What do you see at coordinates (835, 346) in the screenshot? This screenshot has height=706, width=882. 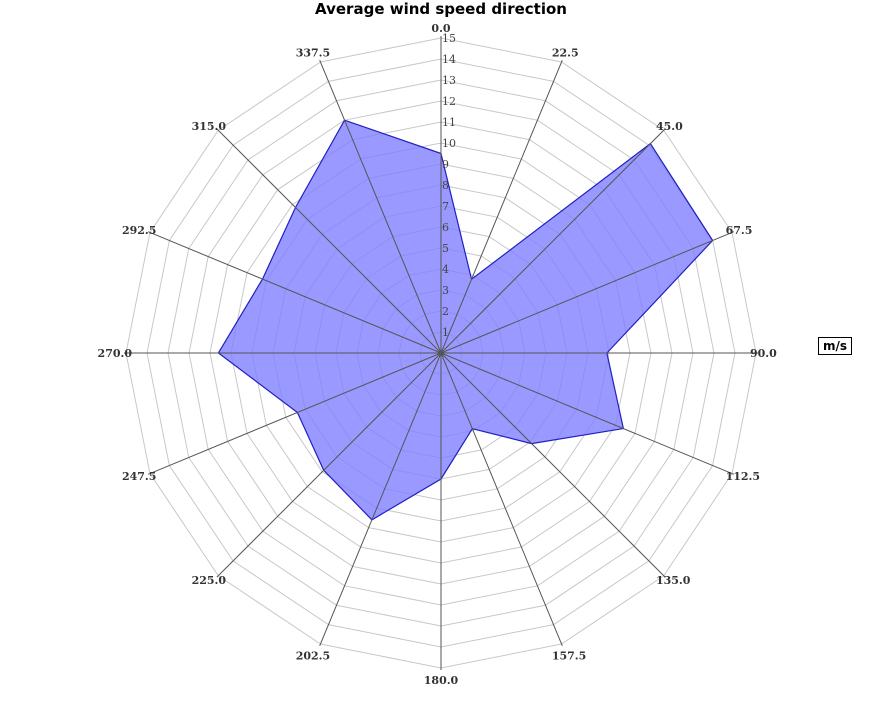 I see `legend-unit: m/s` at bounding box center [835, 346].